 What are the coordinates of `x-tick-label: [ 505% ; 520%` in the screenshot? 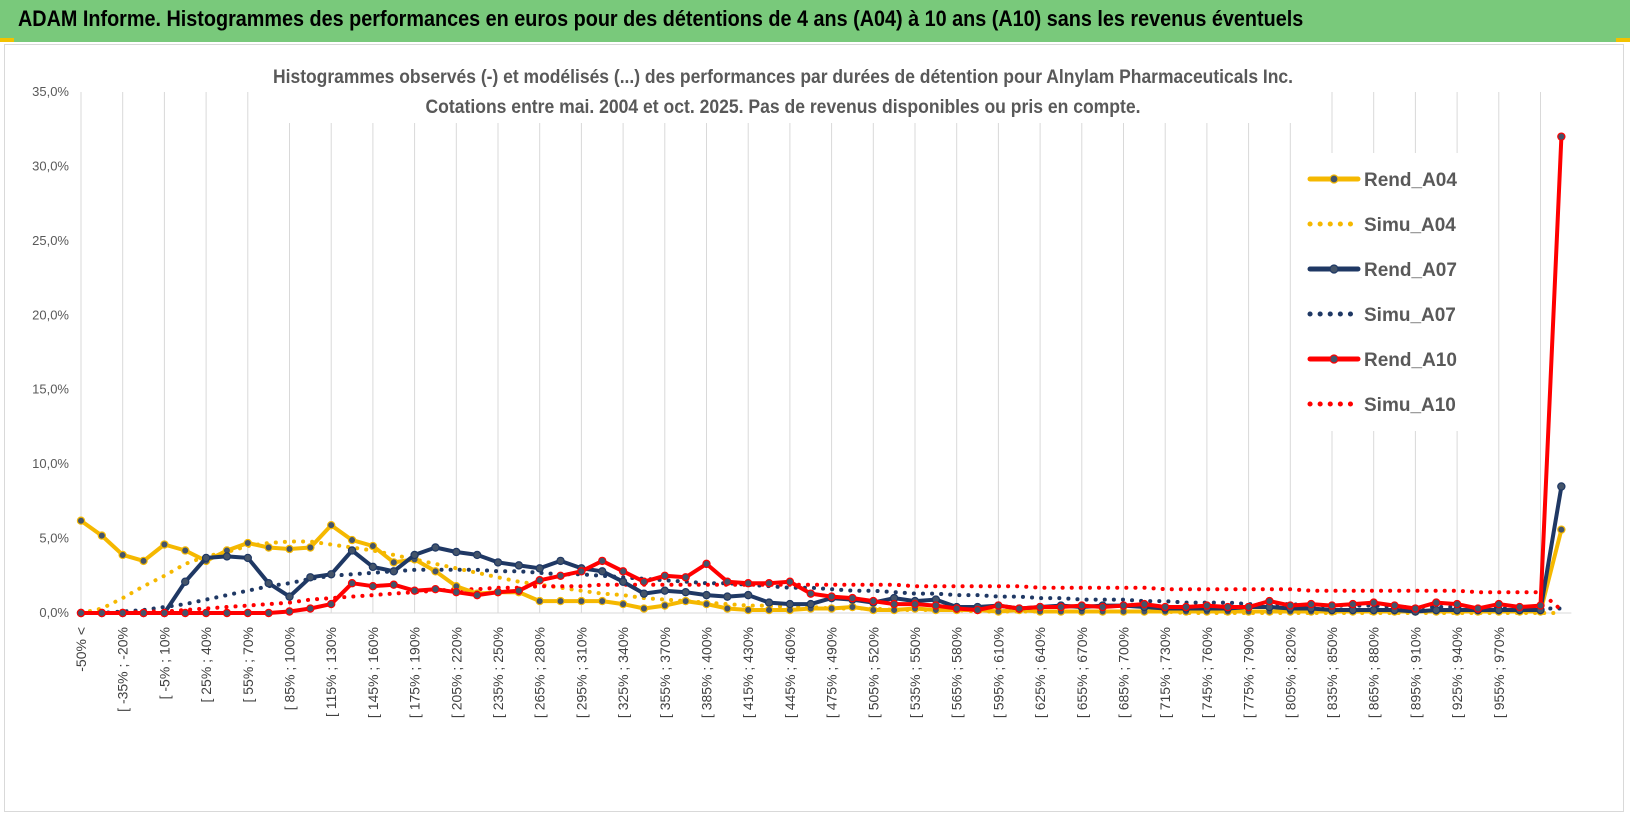 It's located at (873, 672).